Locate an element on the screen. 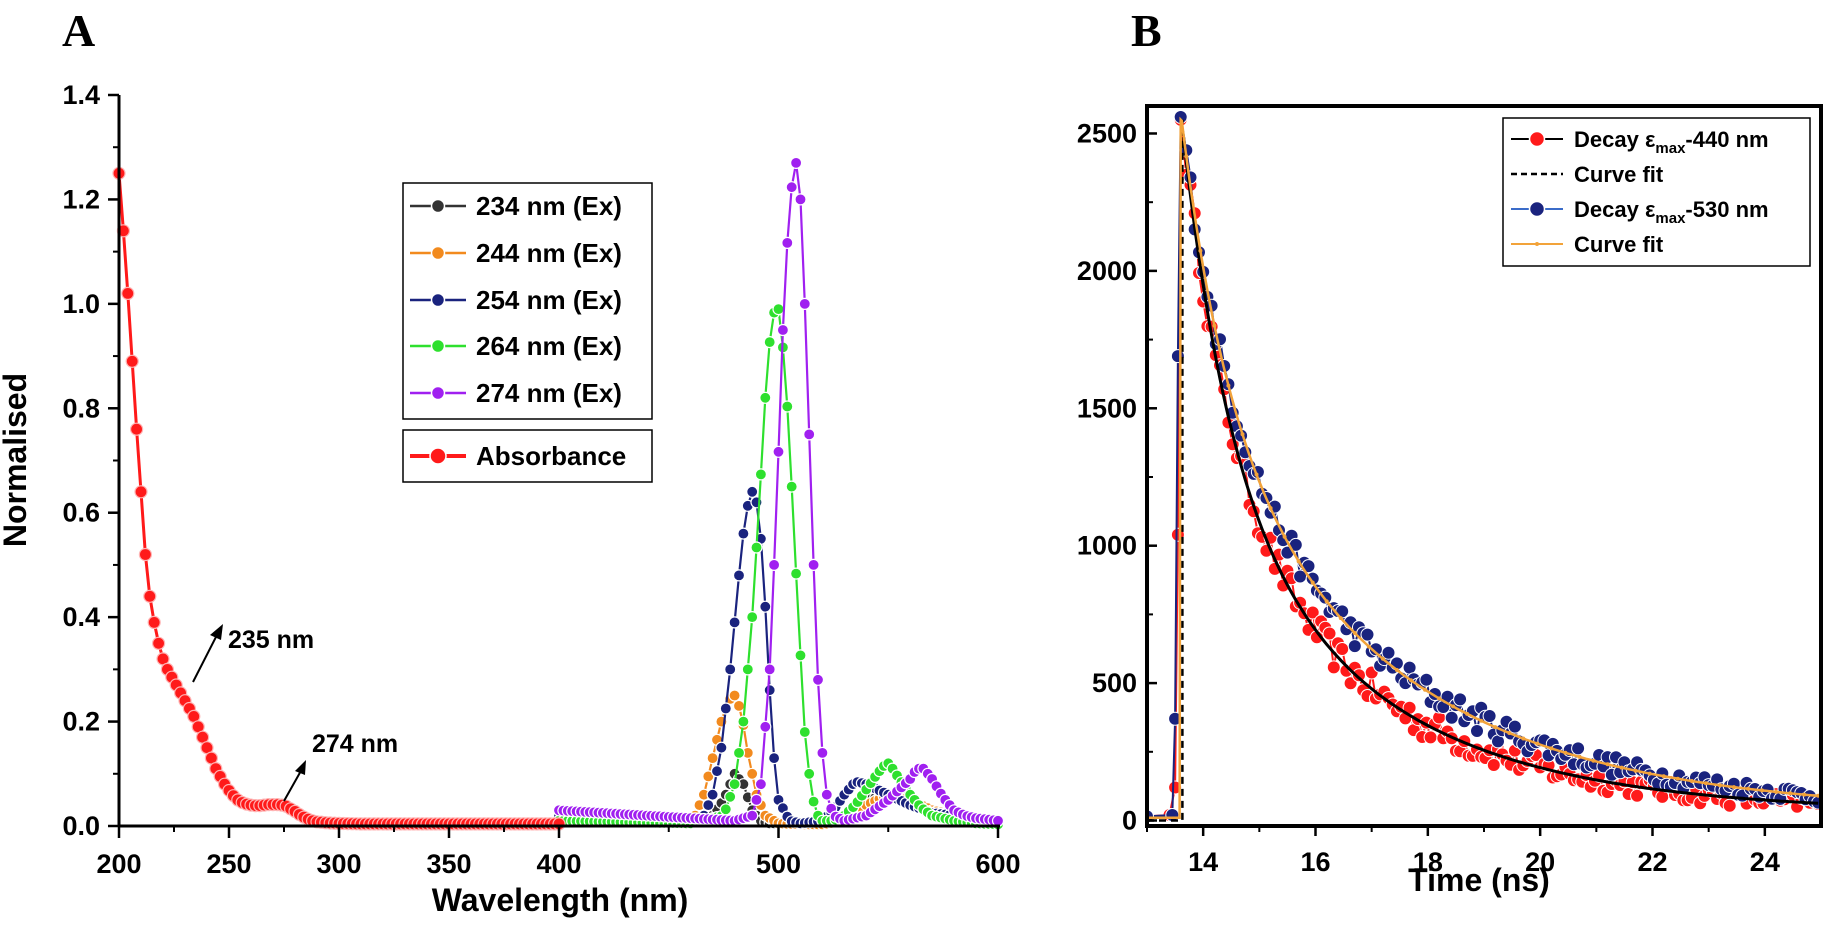 Image resolution: width=1826 pixels, height=952 pixels. a-ytick-label: 0.8 is located at coordinates (81, 408).